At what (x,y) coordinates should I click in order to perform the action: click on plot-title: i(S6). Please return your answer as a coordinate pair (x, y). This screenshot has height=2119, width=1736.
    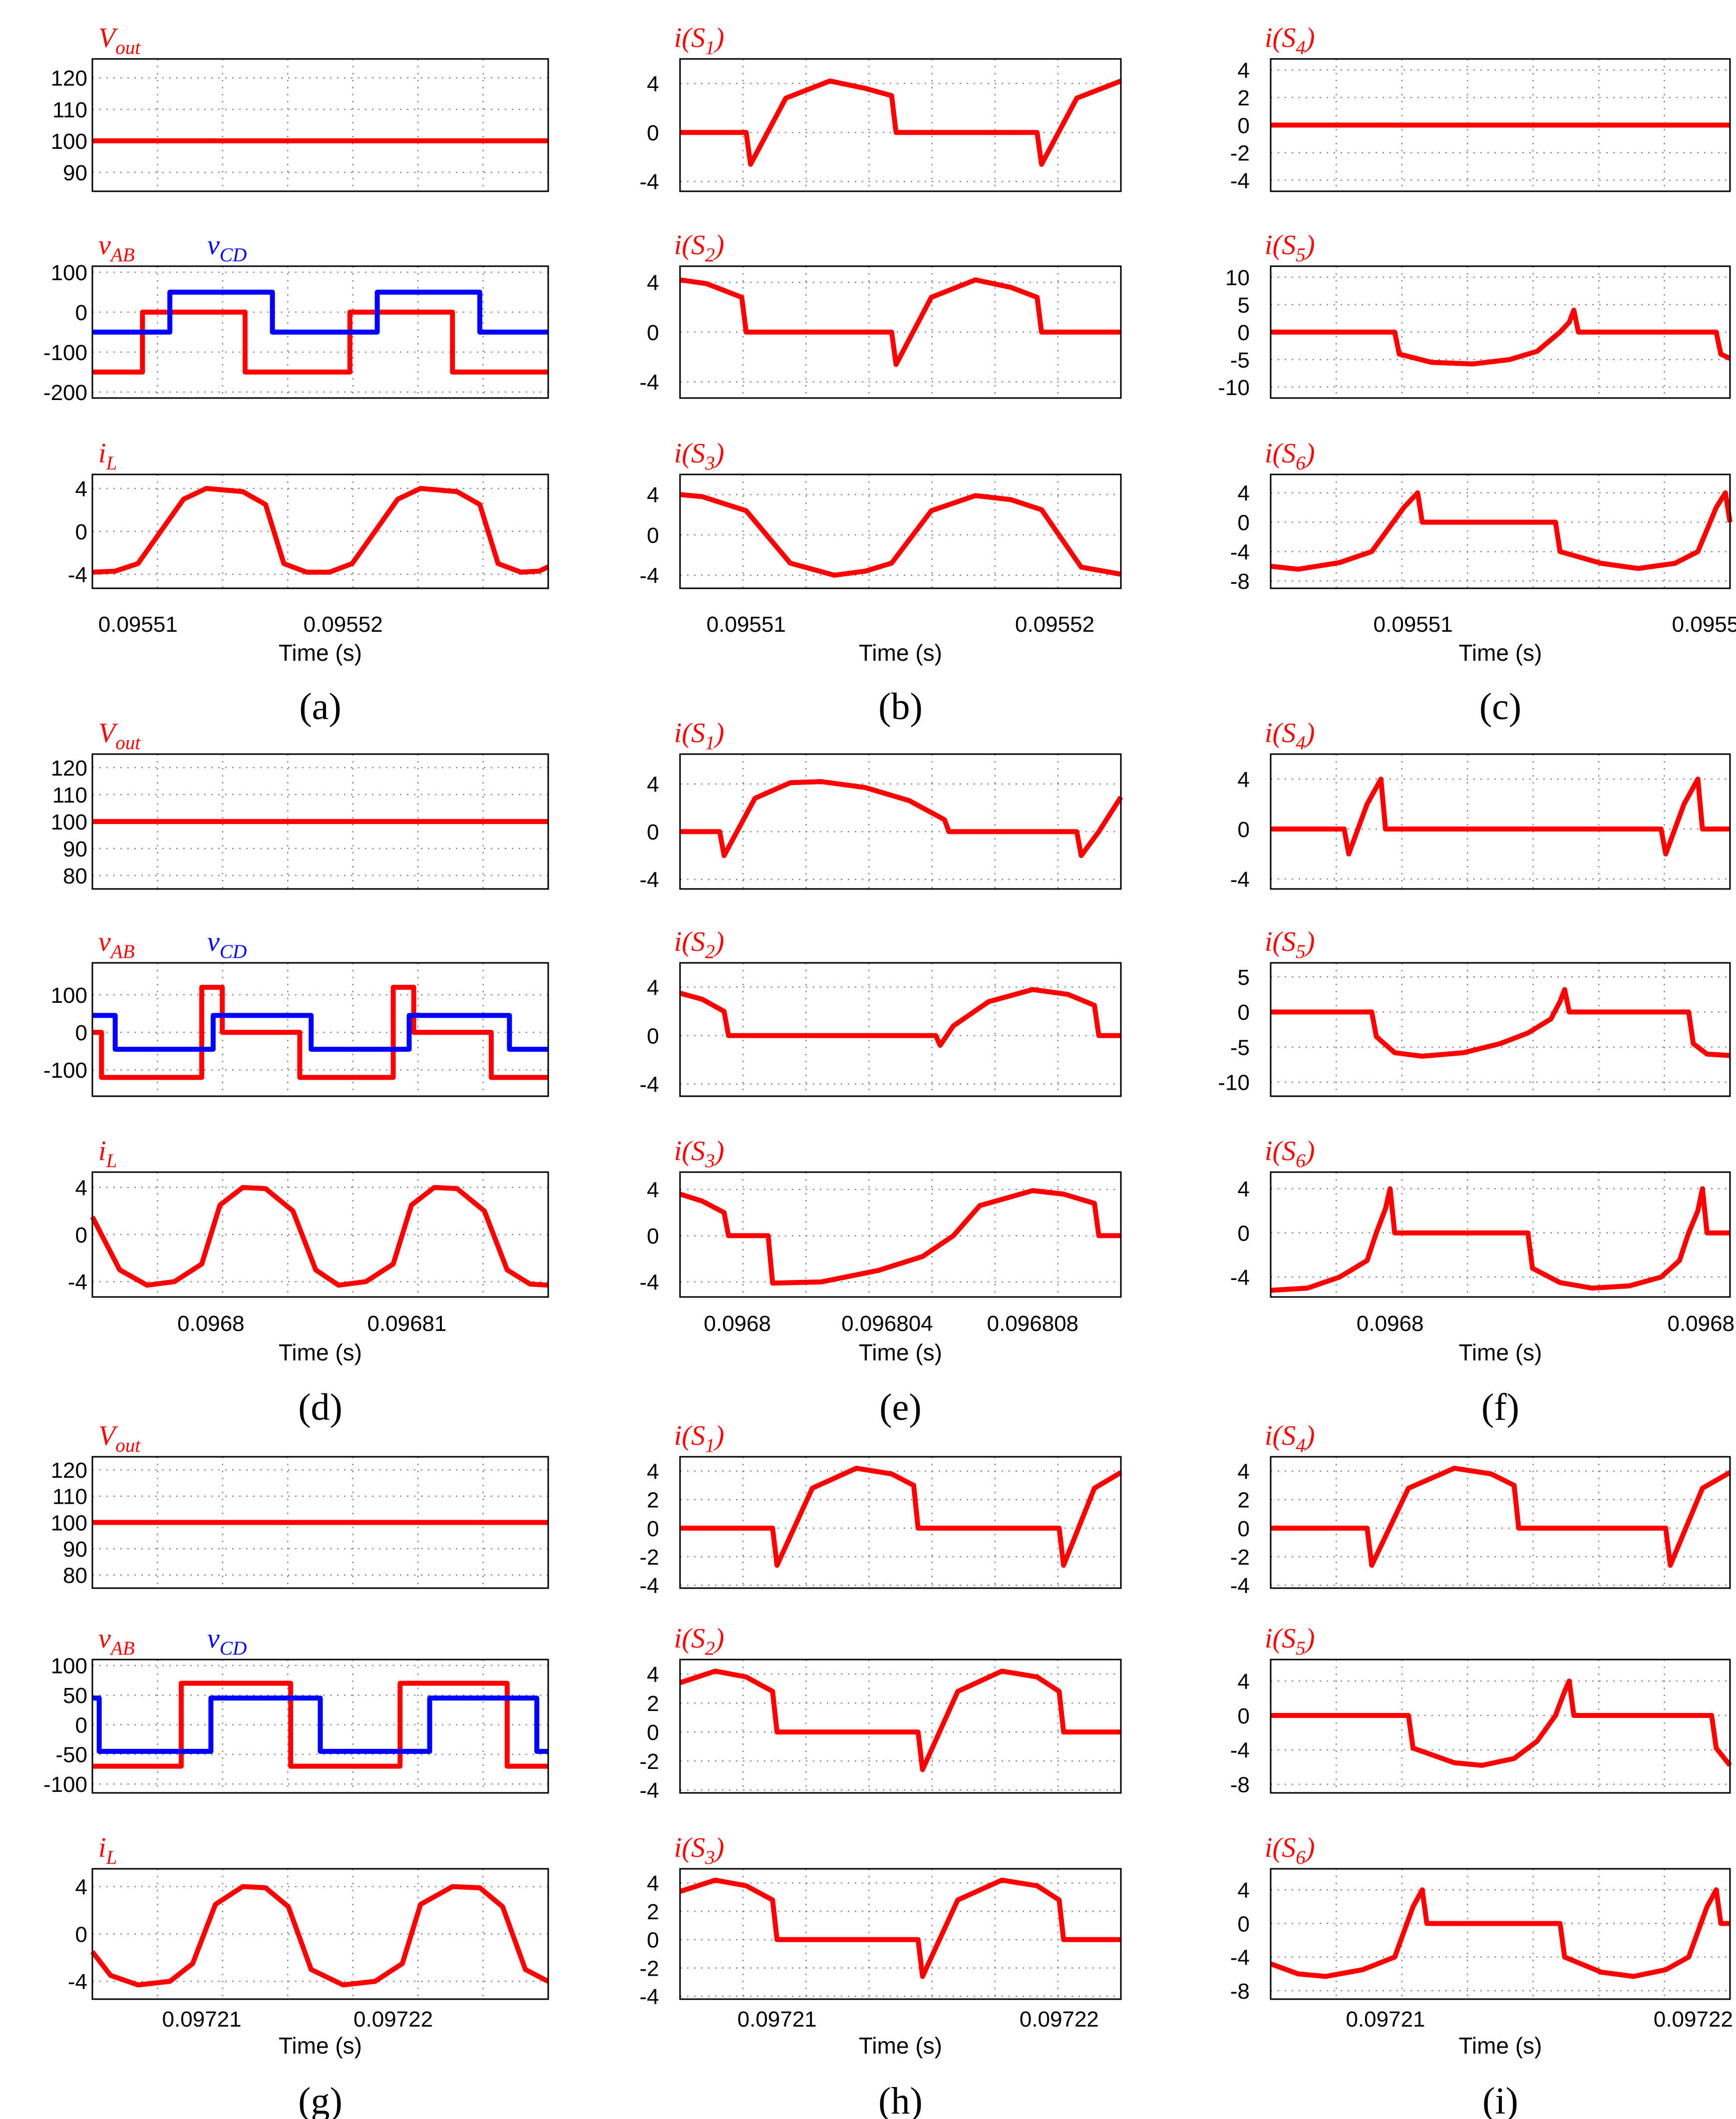
    Looking at the image, I should click on (1290, 456).